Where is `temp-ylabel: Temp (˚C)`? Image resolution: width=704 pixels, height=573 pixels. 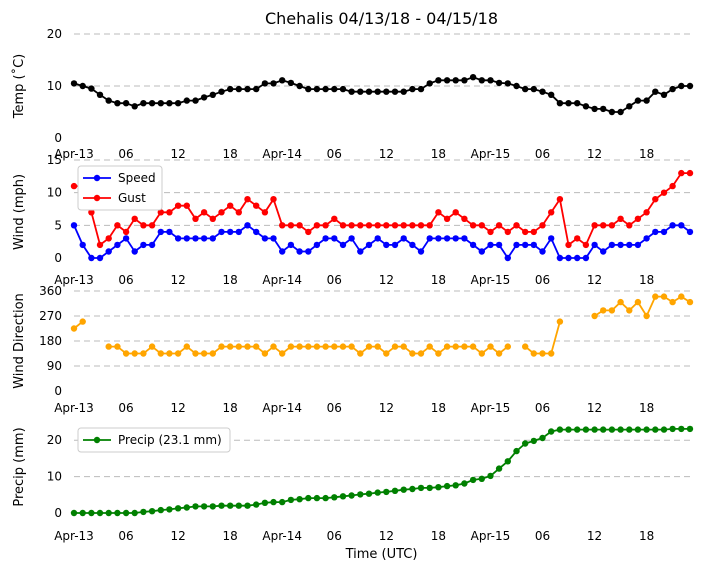
temp-ylabel: Temp (˚C) is located at coordinates (19, 87).